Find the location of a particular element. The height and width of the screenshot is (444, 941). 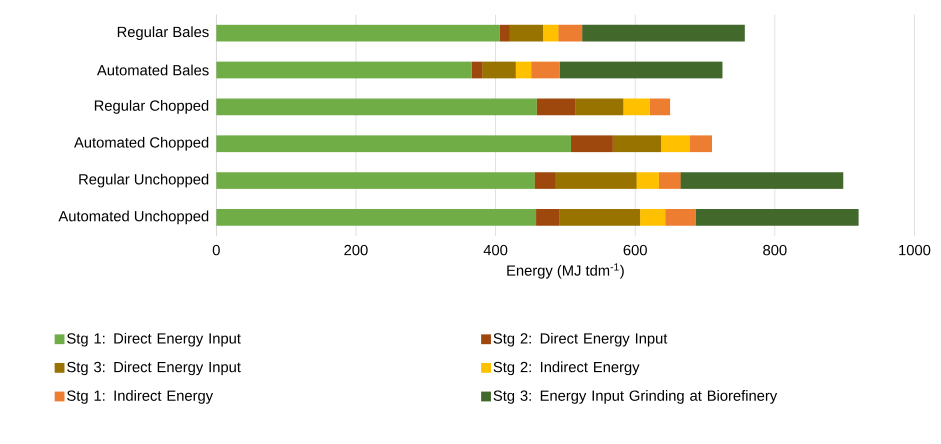

legend-label: Stg 2: Indirect Energy is located at coordinates (567, 368).